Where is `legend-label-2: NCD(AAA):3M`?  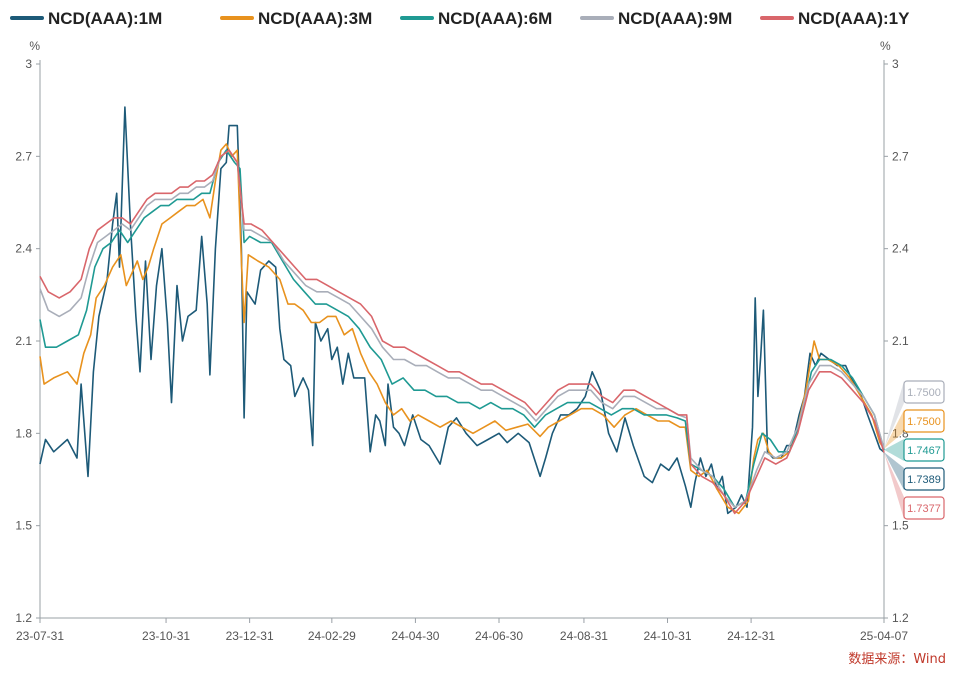
legend-label-2: NCD(AAA):3M is located at coordinates (315, 18).